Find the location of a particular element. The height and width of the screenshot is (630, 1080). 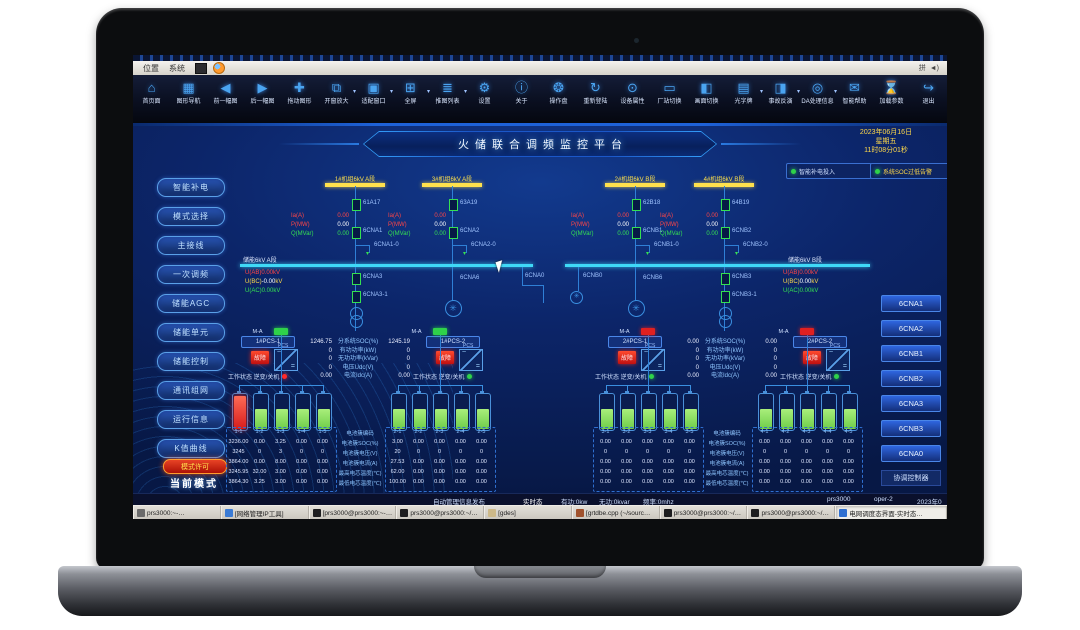

indicator-0: 智能补电投入 is located at coordinates (829, 171).